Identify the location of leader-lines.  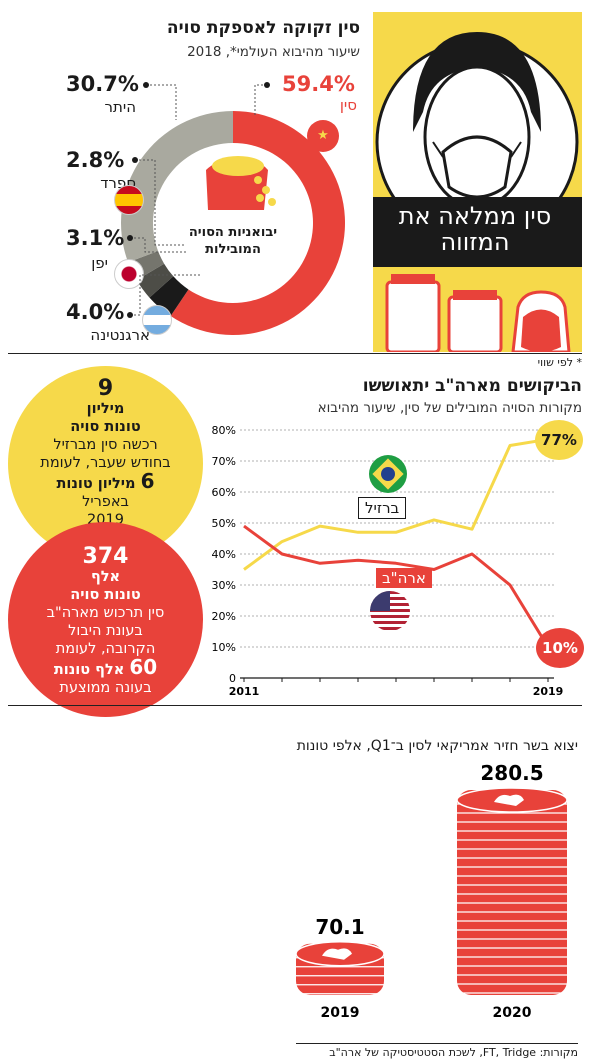
(198, 200).